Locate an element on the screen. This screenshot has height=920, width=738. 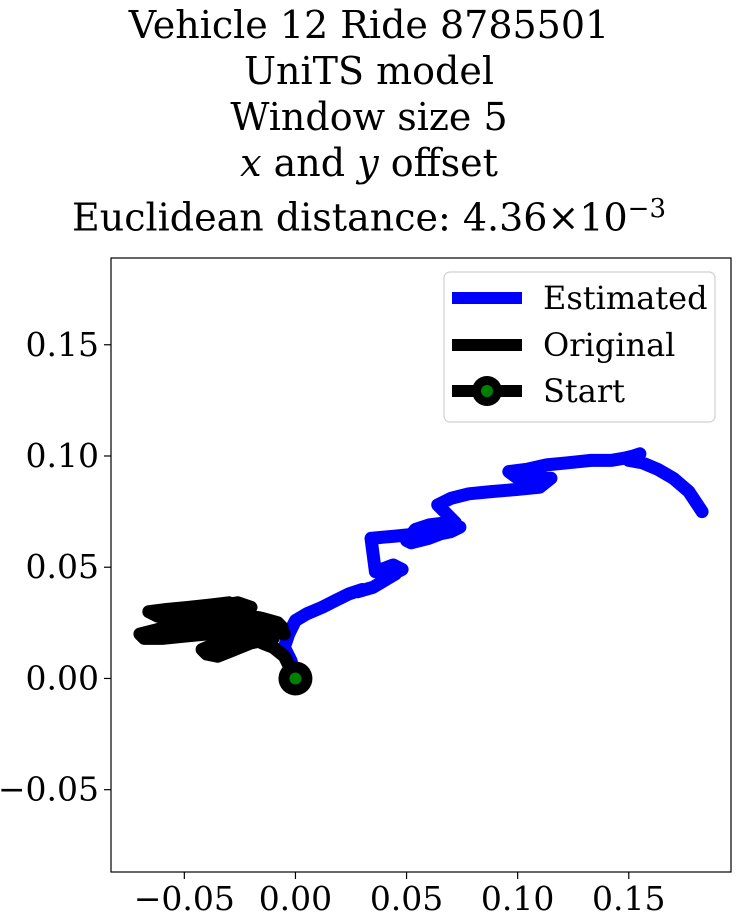
x-tick-label: 0.00 is located at coordinates (295, 898).